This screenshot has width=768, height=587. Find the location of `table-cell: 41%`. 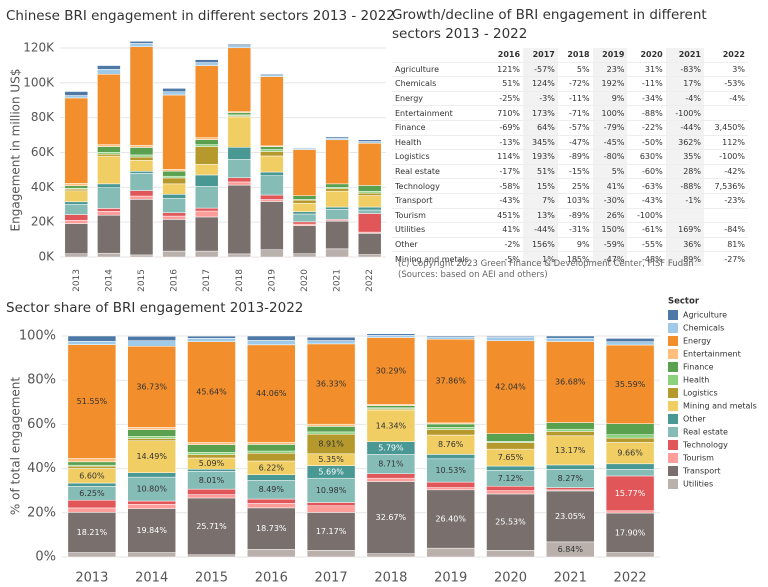

table-cell: 41% is located at coordinates (610, 186).